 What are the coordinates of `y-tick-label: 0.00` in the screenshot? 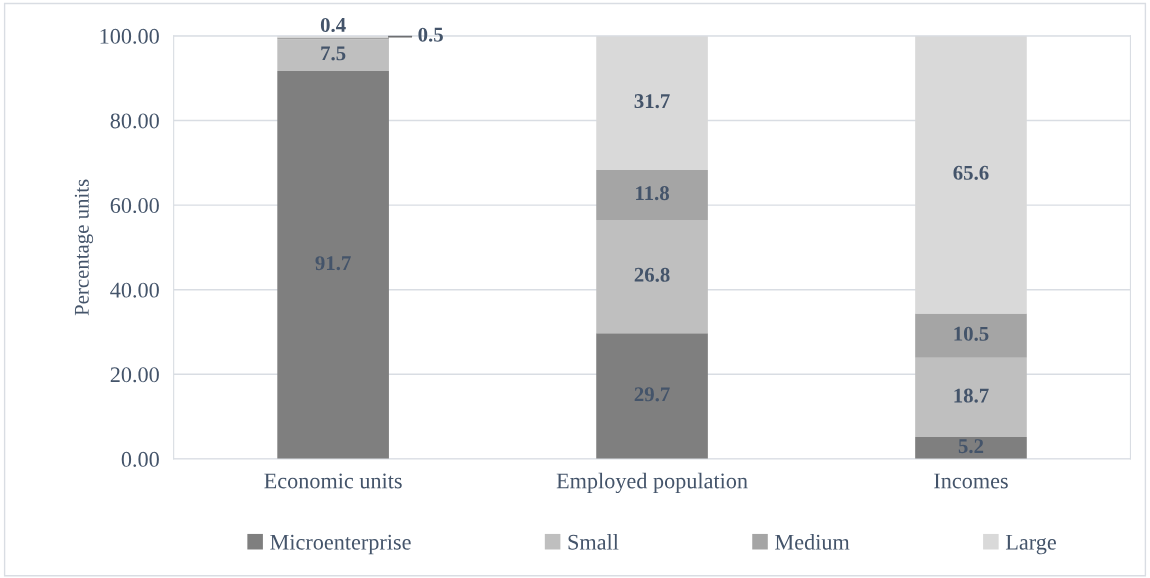 It's located at (140, 459).